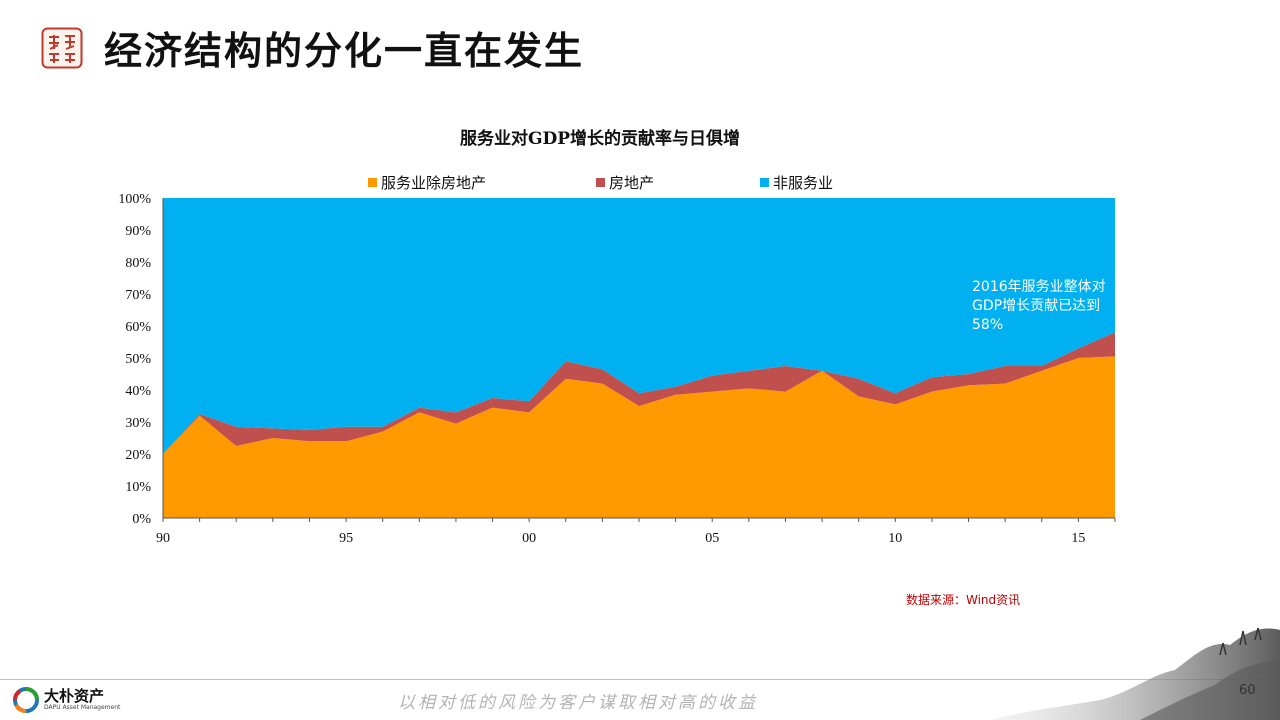  I want to click on x-tick-label: 15, so click(1078, 538).